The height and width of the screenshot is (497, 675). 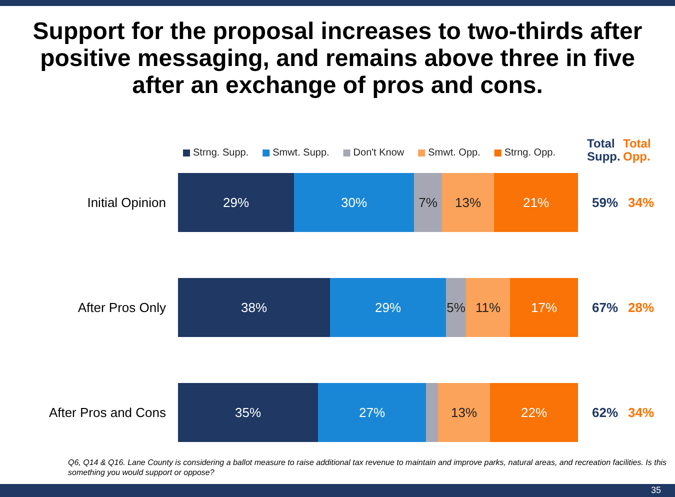 What do you see at coordinates (603, 150) in the screenshot?
I see `text: Total Supp.` at bounding box center [603, 150].